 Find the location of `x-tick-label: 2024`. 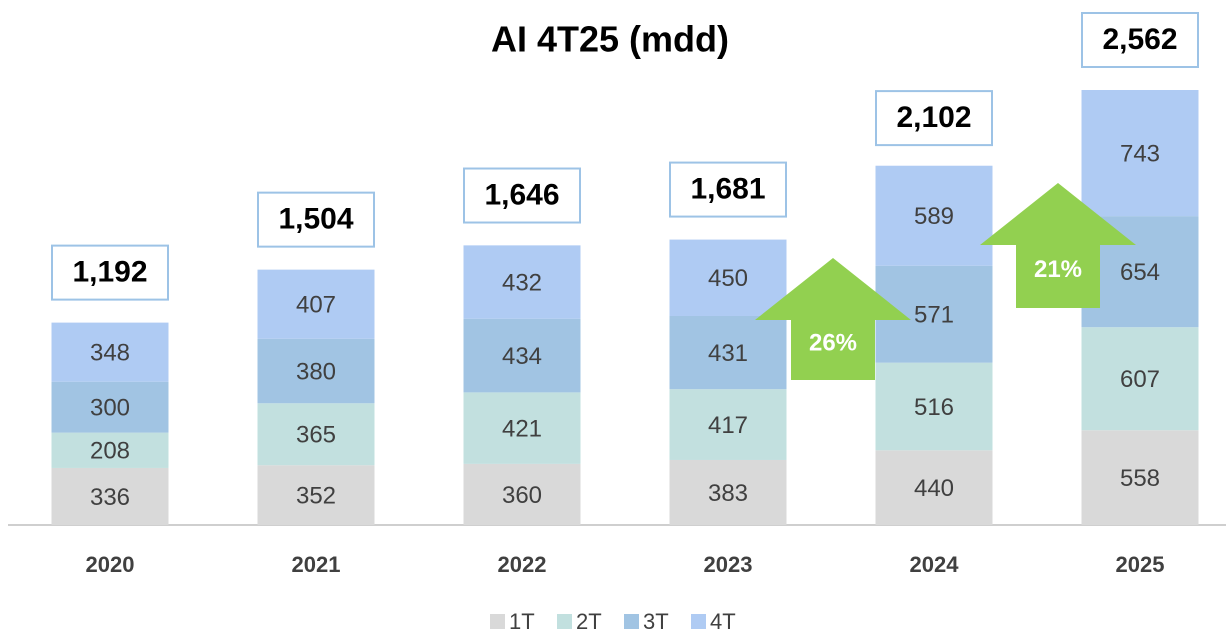

x-tick-label: 2024 is located at coordinates (935, 564).